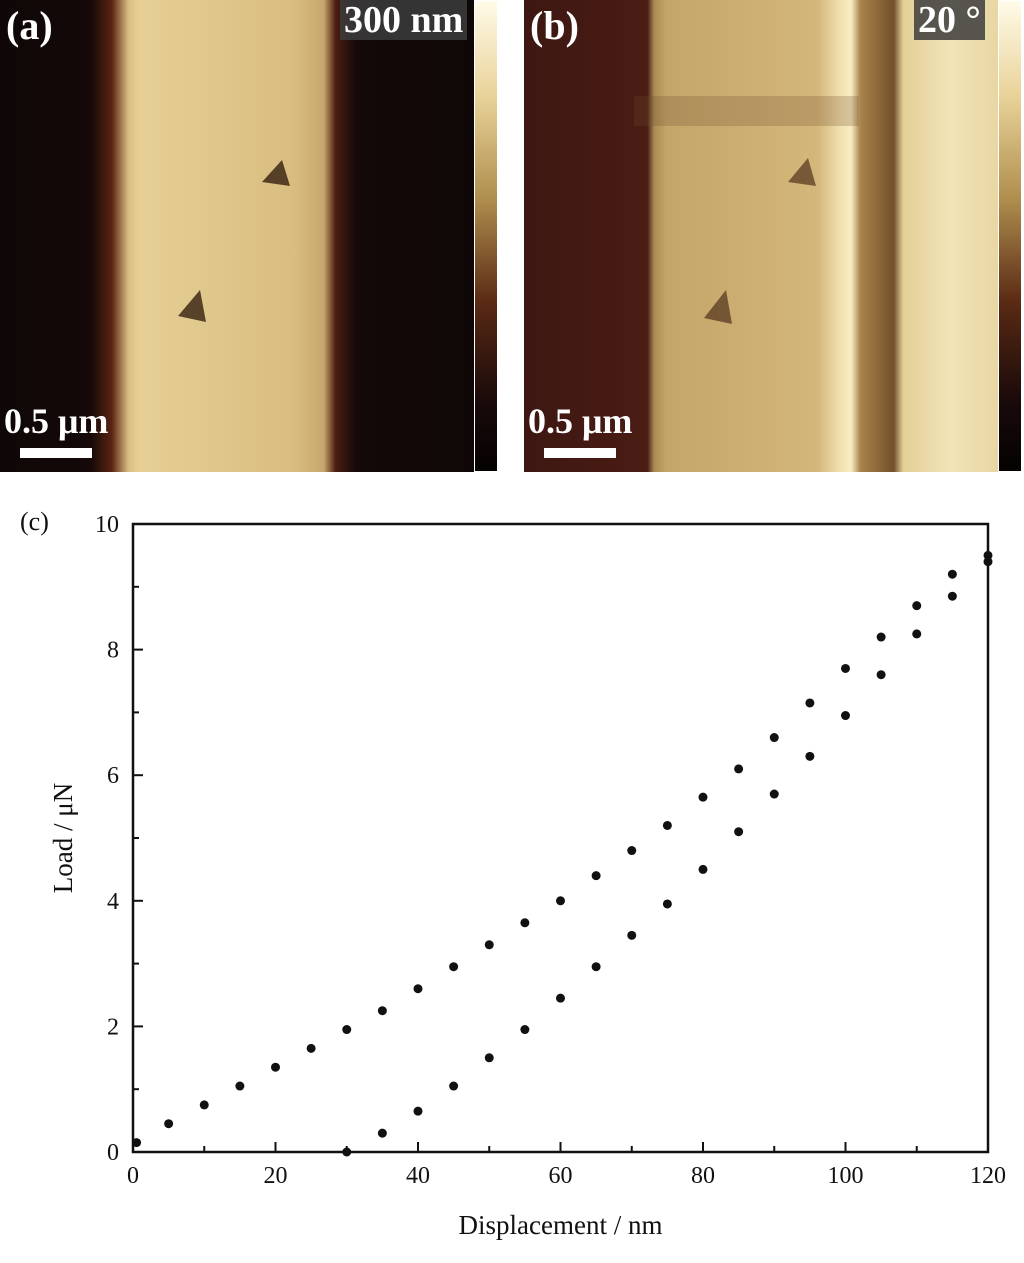 The height and width of the screenshot is (1263, 1024). What do you see at coordinates (746, 111) in the screenshot?
I see `scan-band` at bounding box center [746, 111].